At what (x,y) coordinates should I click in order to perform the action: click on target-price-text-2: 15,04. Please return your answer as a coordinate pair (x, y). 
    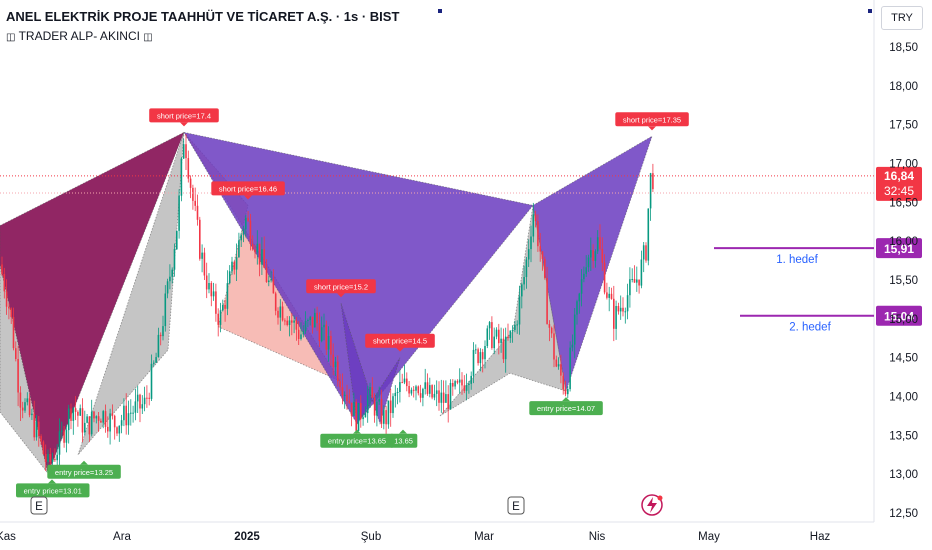
    Looking at the image, I should click on (899, 317).